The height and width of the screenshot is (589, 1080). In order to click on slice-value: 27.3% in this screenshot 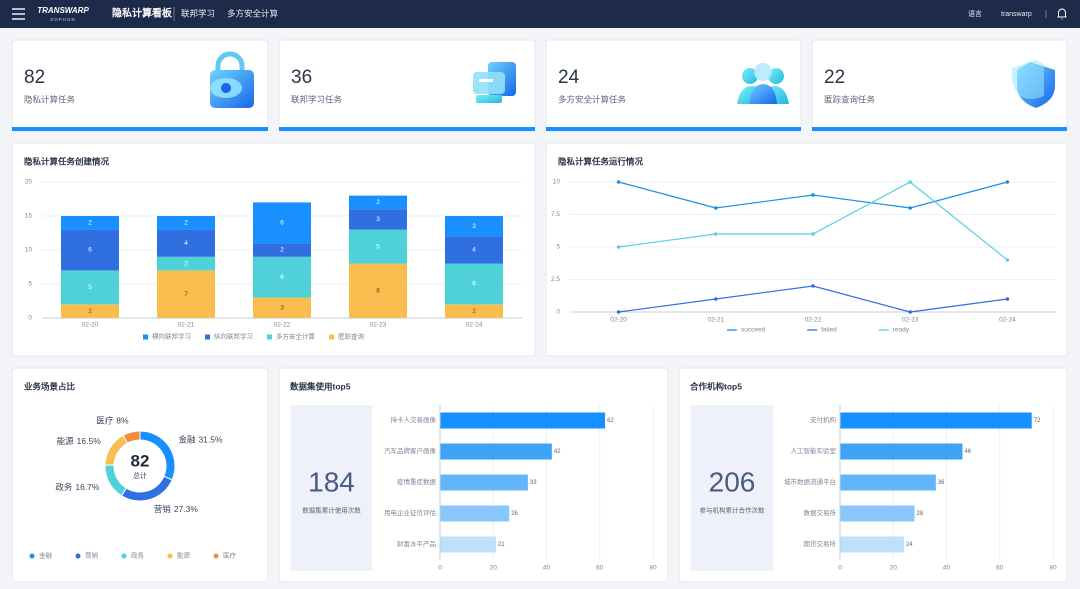, I will do `click(186, 509)`.